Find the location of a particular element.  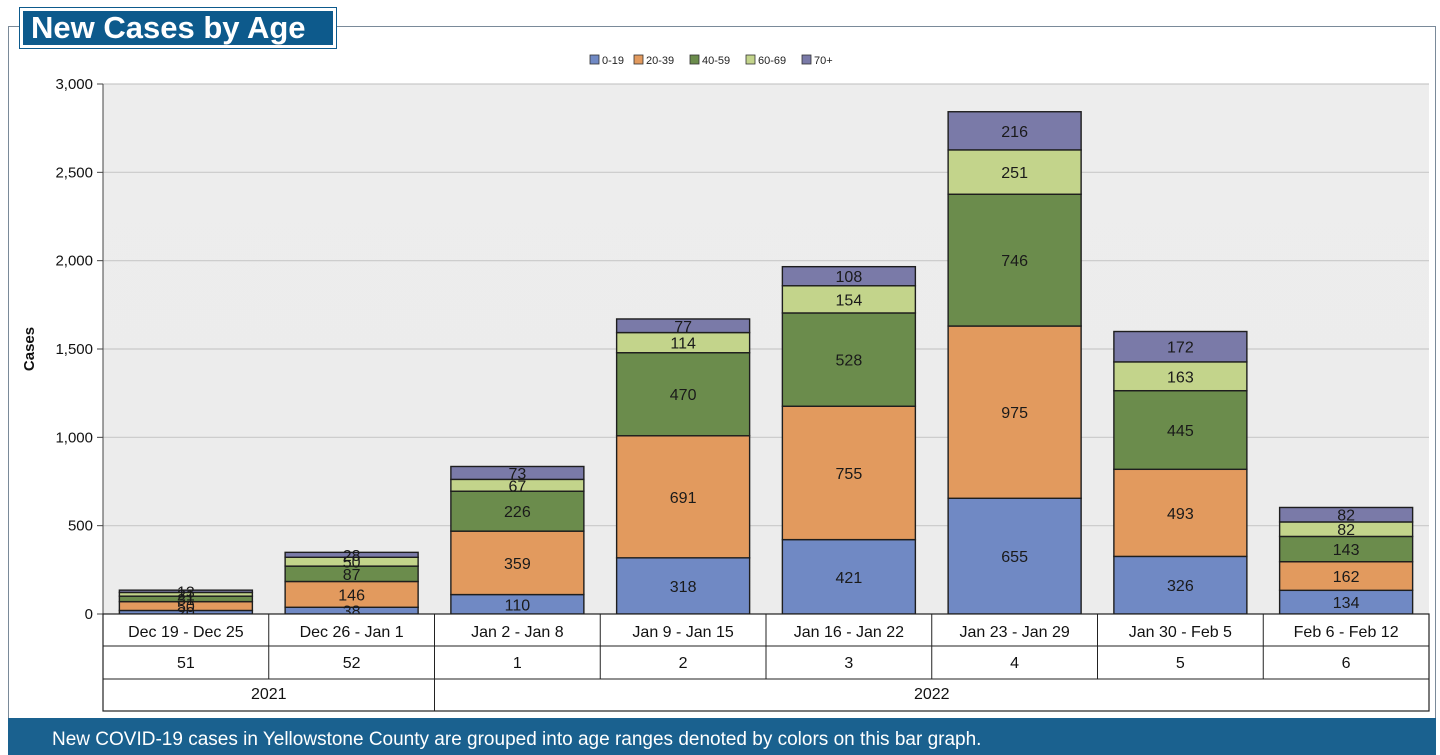

x-tick-label: Jan 23 - Jan 29 is located at coordinates (1014, 632).